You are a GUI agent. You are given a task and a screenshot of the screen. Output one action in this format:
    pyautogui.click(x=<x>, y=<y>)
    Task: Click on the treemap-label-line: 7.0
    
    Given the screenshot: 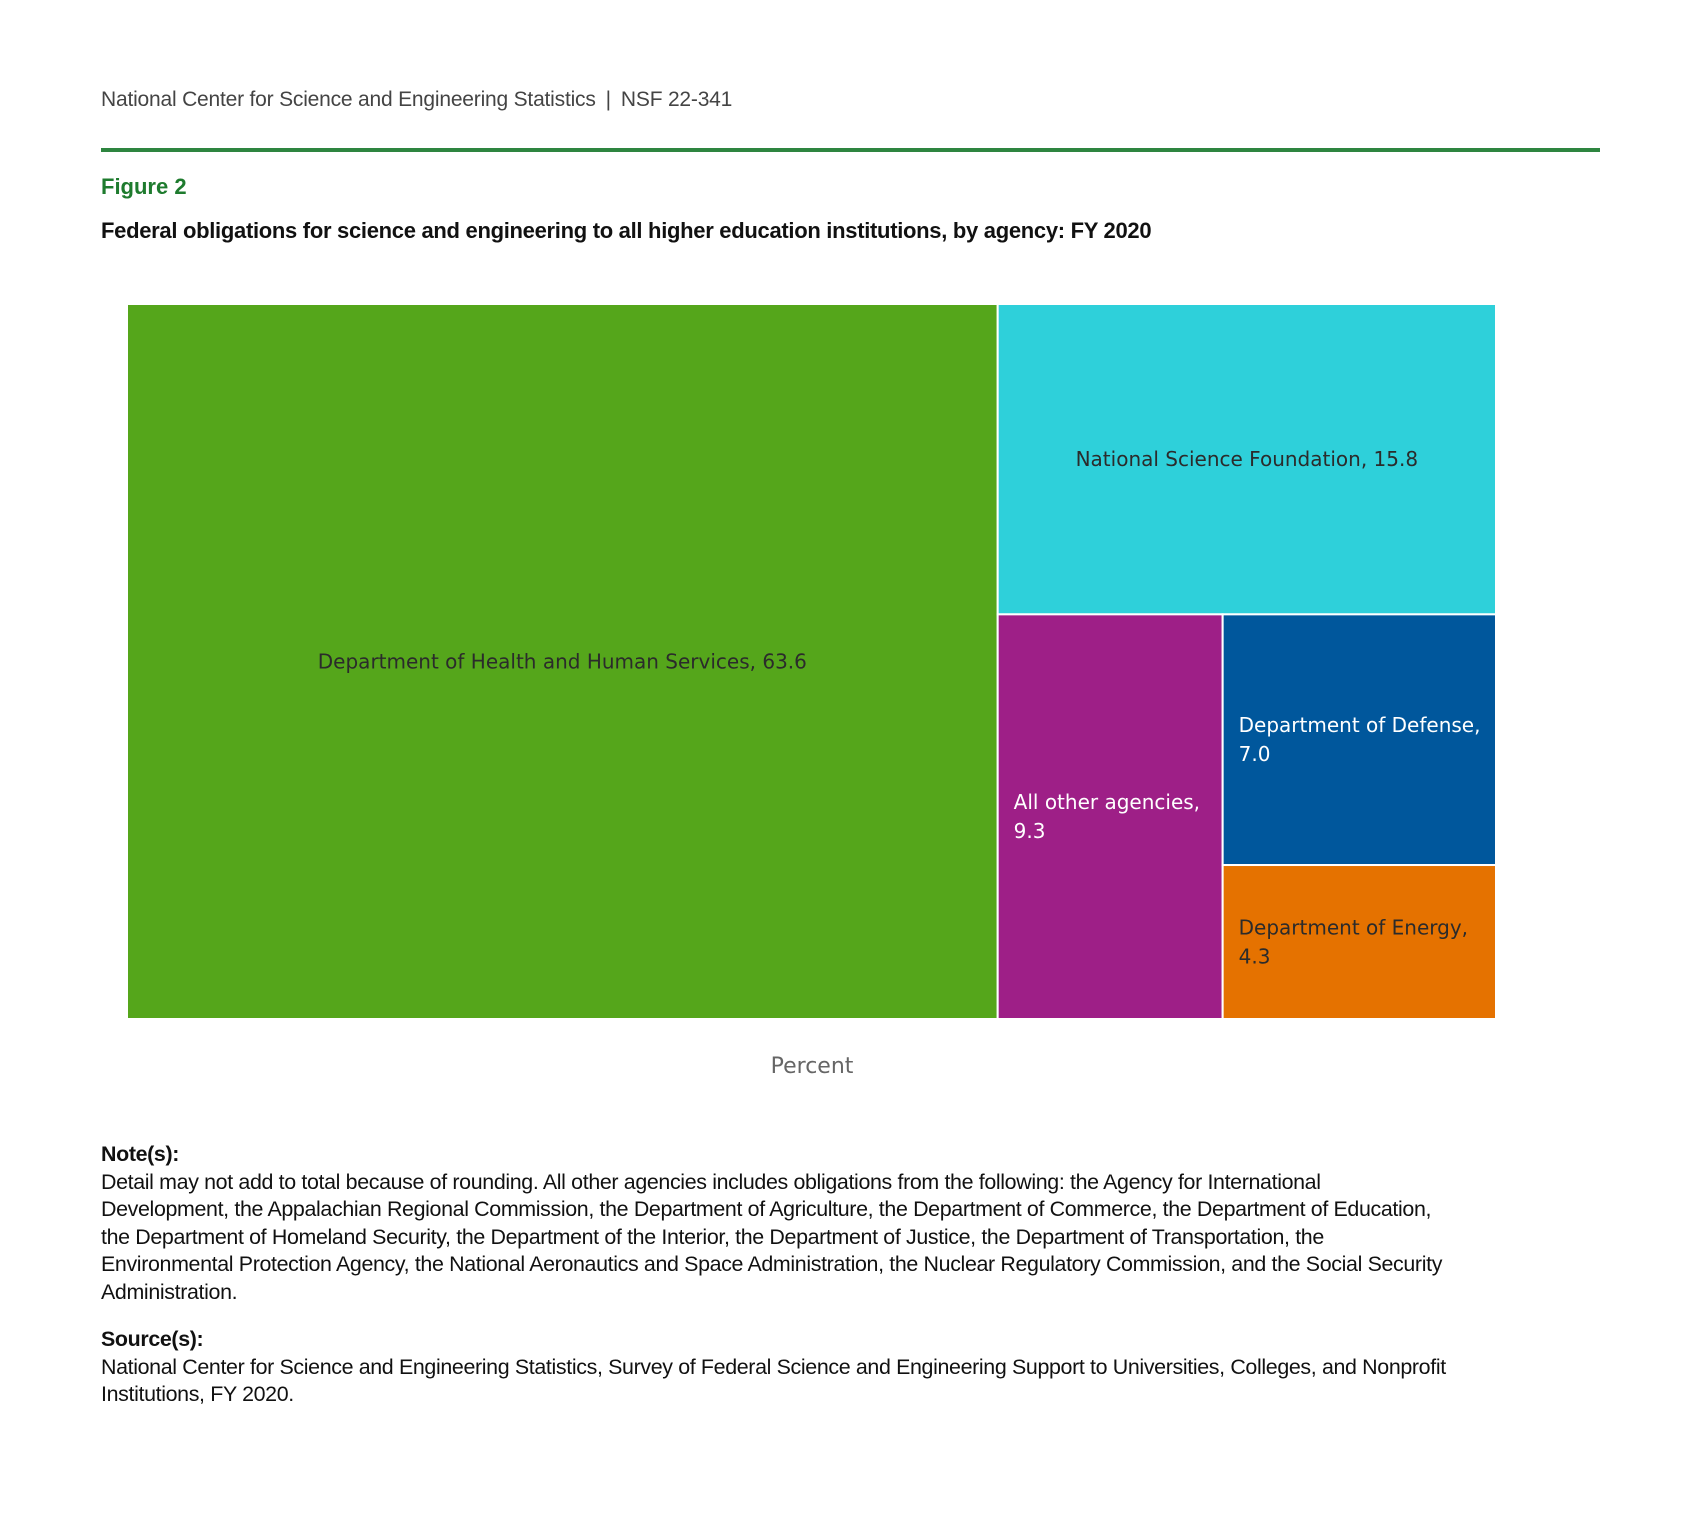 What is the action you would take?
    pyautogui.click(x=1255, y=754)
    